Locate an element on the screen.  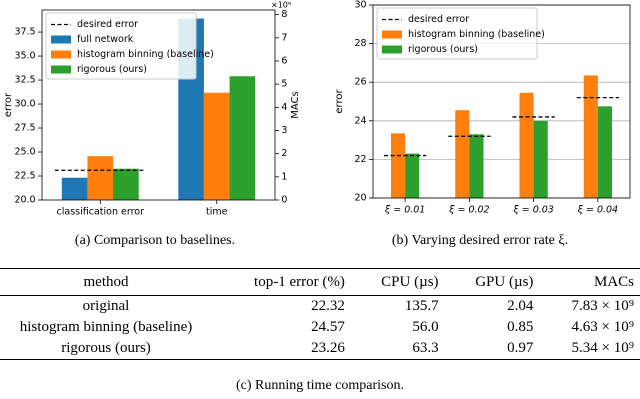
x-tick-label: ξ = 0.03 is located at coordinates (532, 210).